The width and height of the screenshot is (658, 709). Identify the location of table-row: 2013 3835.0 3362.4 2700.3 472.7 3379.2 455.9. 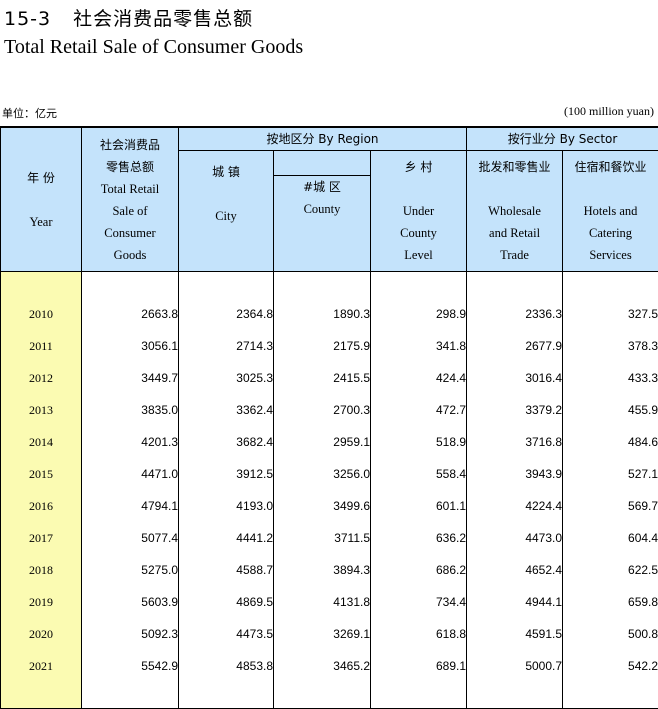
(329, 410).